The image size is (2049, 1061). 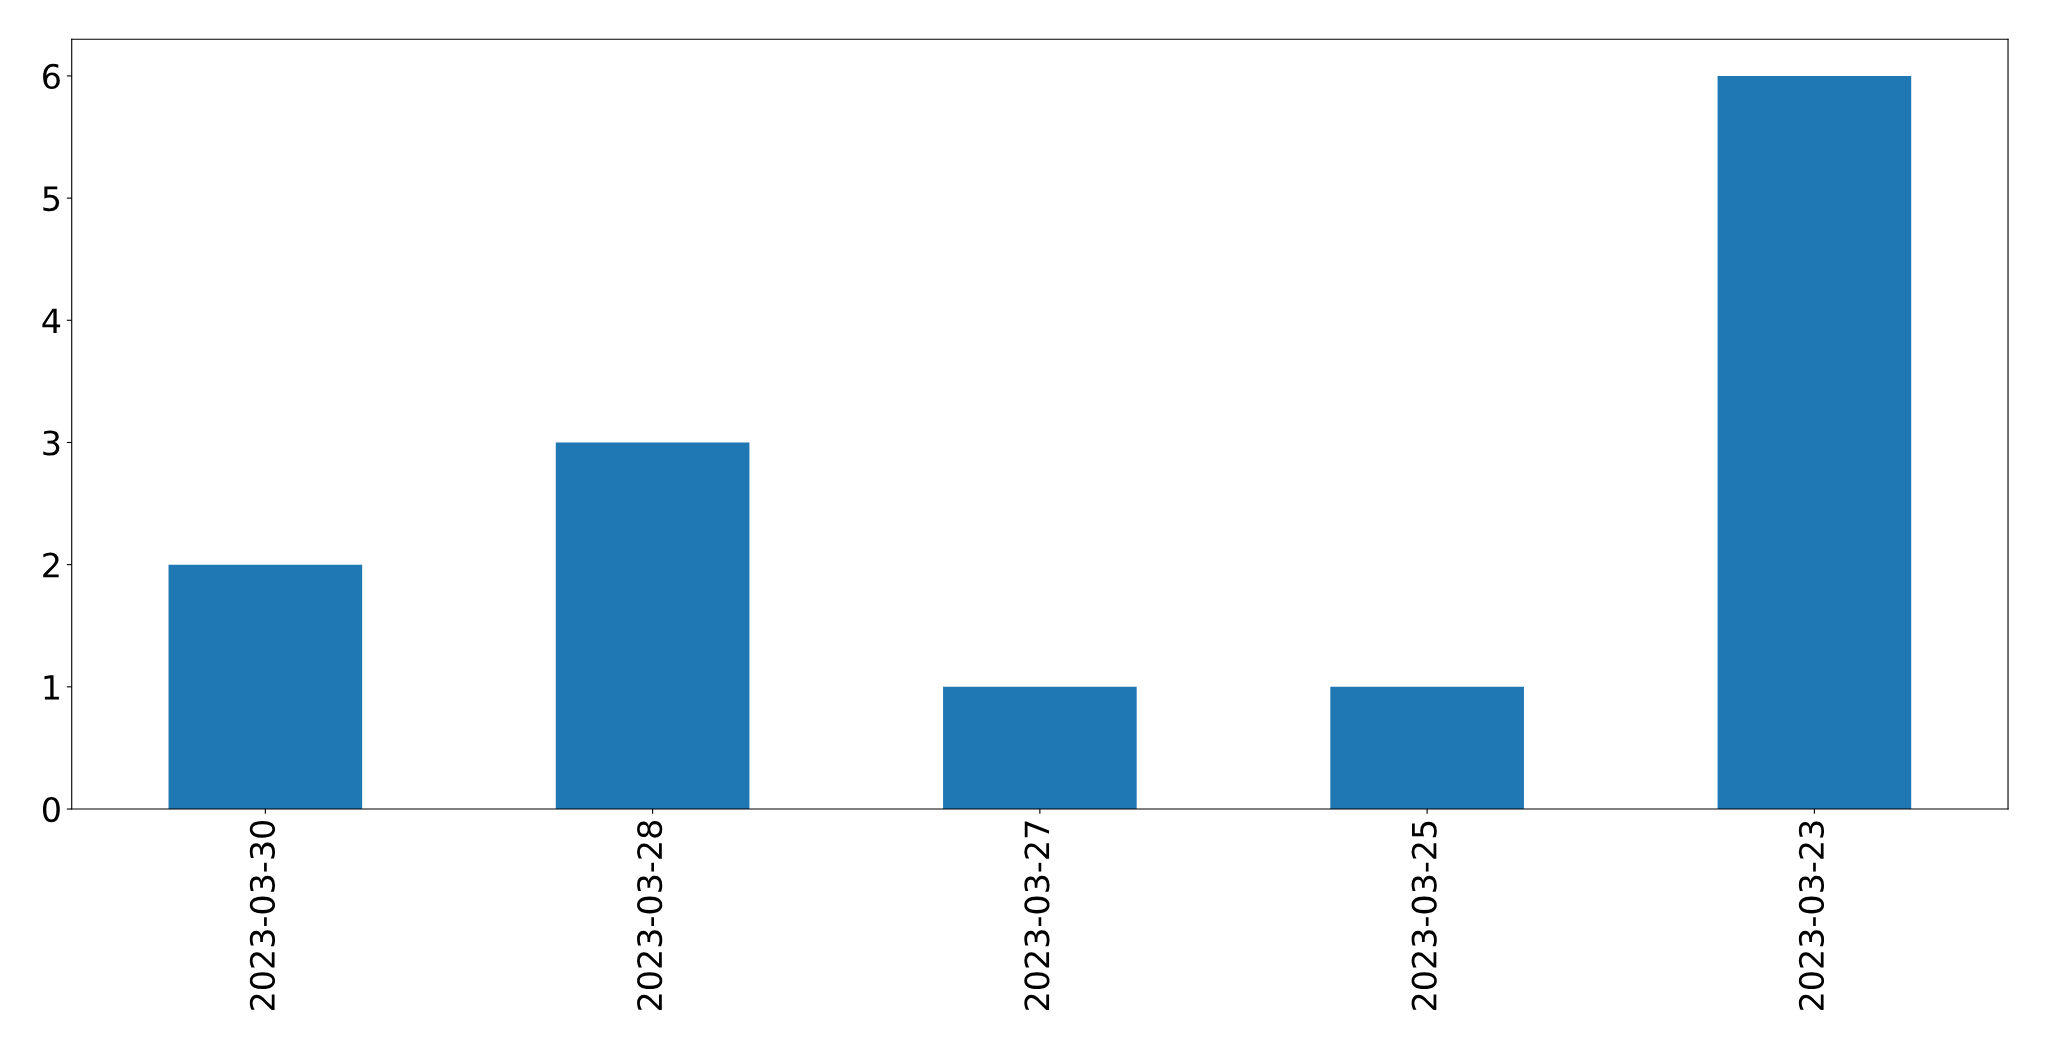 I want to click on y-tick-label: 3, so click(x=51, y=443).